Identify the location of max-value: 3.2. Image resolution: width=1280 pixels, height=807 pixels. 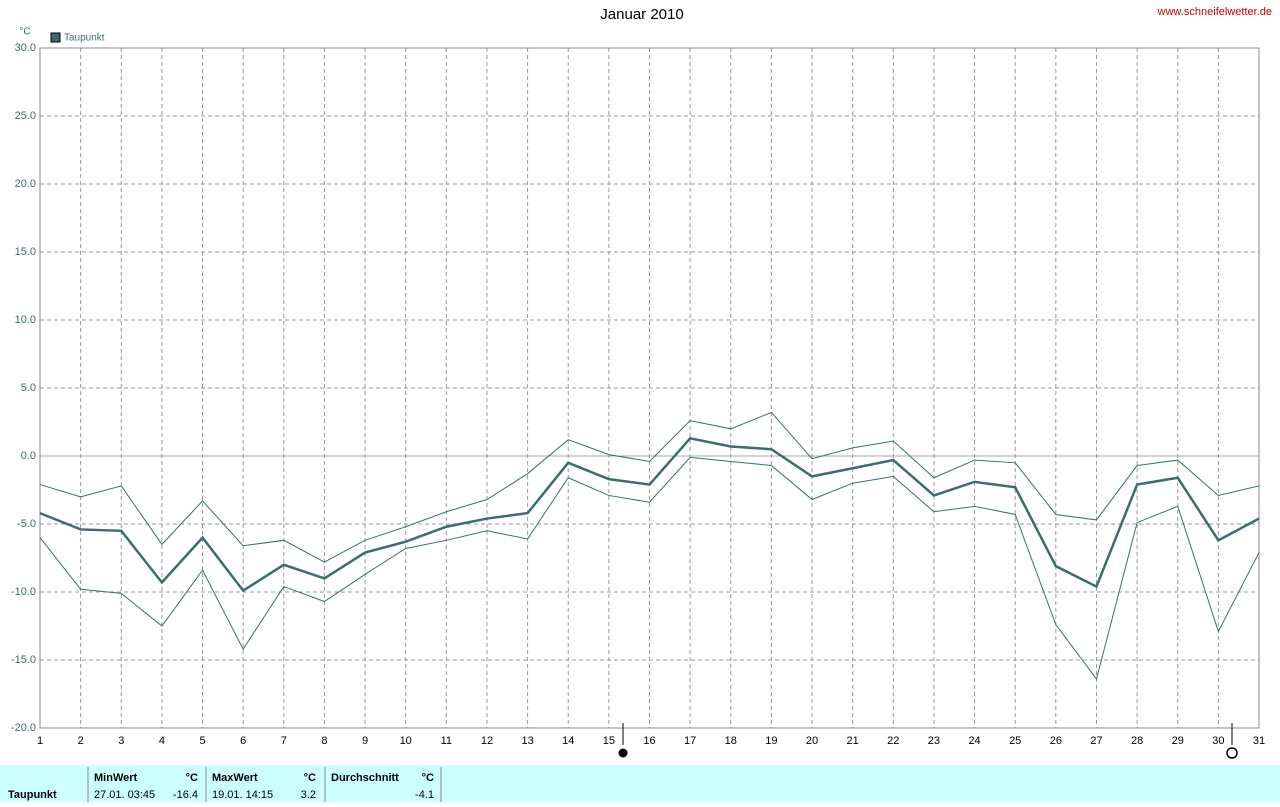
(308, 795).